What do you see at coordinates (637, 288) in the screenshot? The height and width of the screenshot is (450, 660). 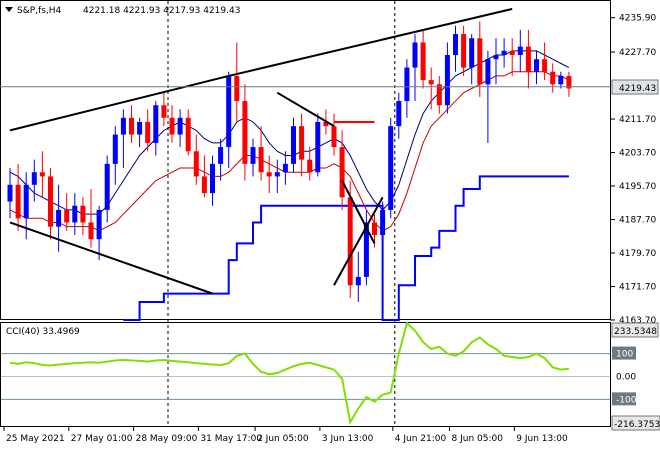 I see `price-tick-label: 4171.70` at bounding box center [637, 288].